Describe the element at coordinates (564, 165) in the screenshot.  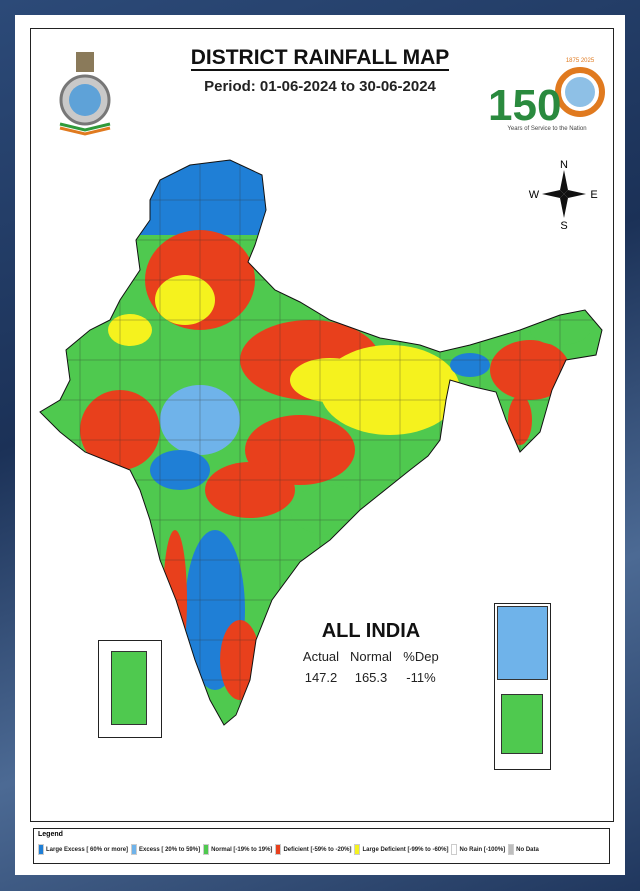
I see `compass-n: N` at that location.